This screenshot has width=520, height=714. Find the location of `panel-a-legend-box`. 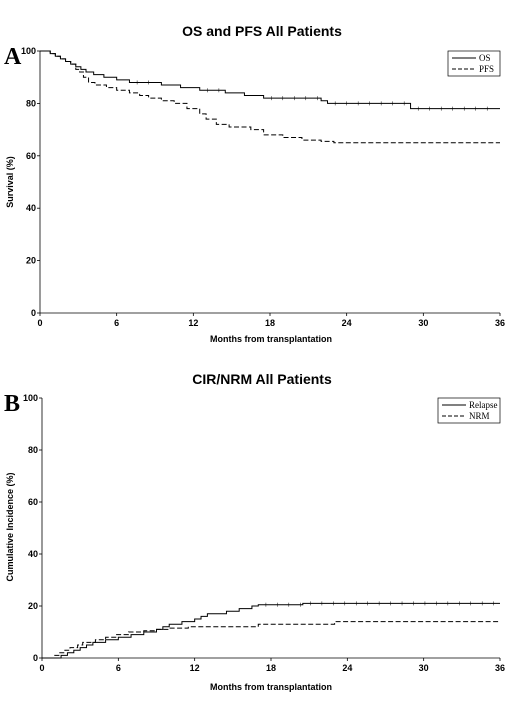

panel-a-legend-box is located at coordinates (474, 63).